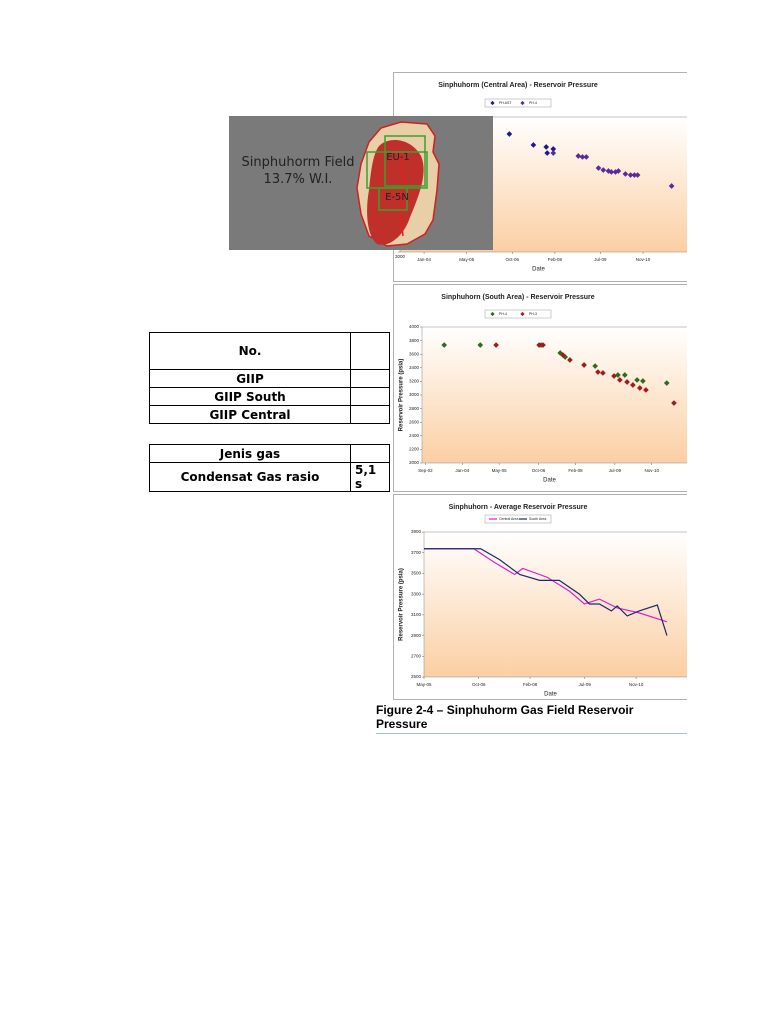 The image size is (768, 1024). I want to click on legend-label: Central Area, so click(509, 519).